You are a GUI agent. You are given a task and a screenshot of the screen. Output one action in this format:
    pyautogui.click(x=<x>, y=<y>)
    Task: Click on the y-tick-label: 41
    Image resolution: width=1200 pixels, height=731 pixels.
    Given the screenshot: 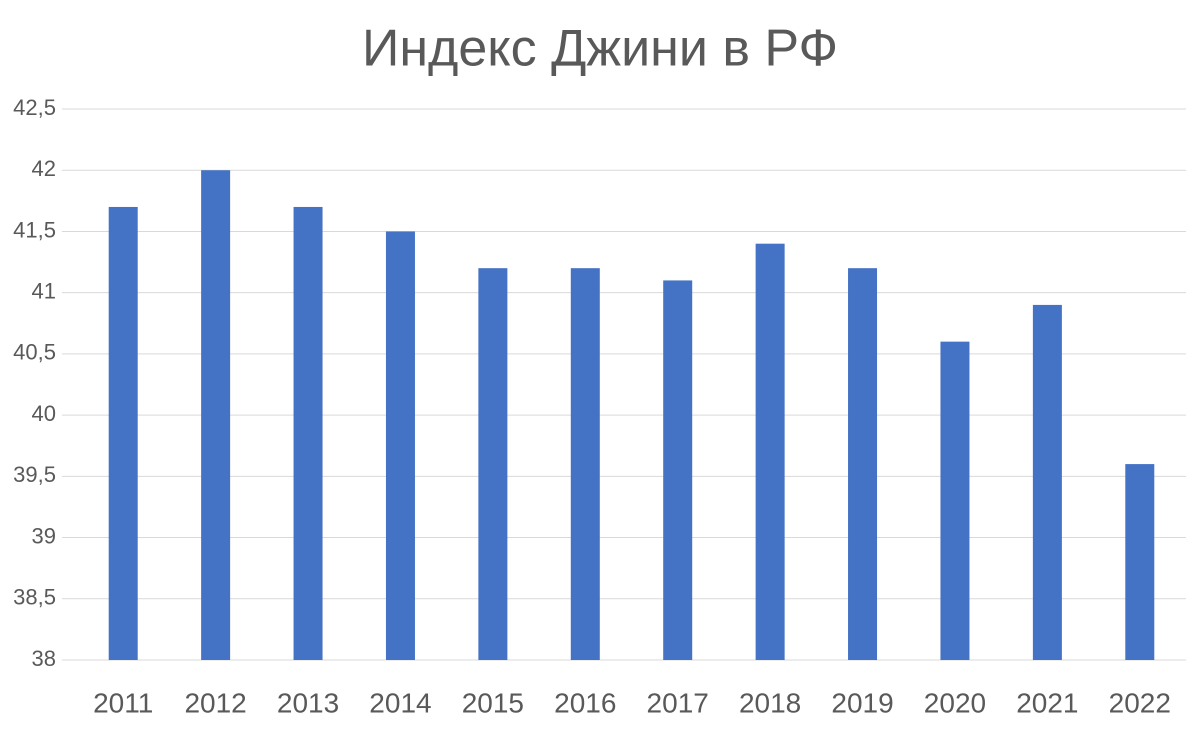 What is the action you would take?
    pyautogui.click(x=44, y=290)
    